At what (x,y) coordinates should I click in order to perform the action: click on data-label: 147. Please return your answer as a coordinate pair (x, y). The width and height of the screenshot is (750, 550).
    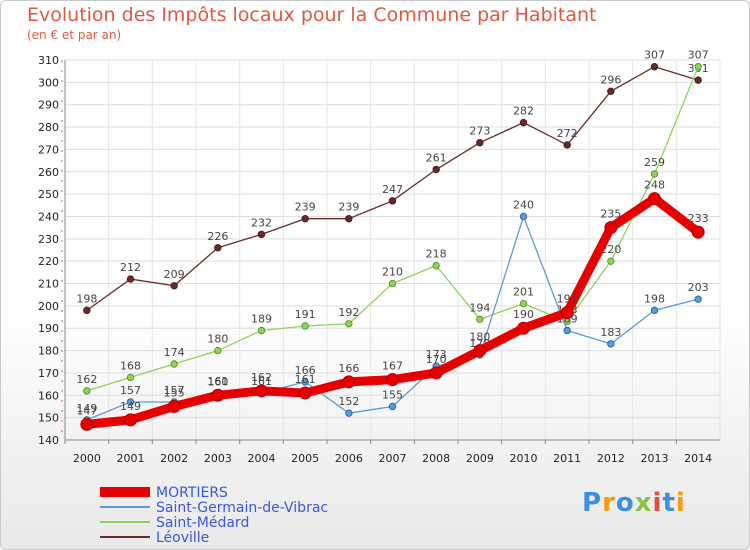
    Looking at the image, I should click on (86, 410).